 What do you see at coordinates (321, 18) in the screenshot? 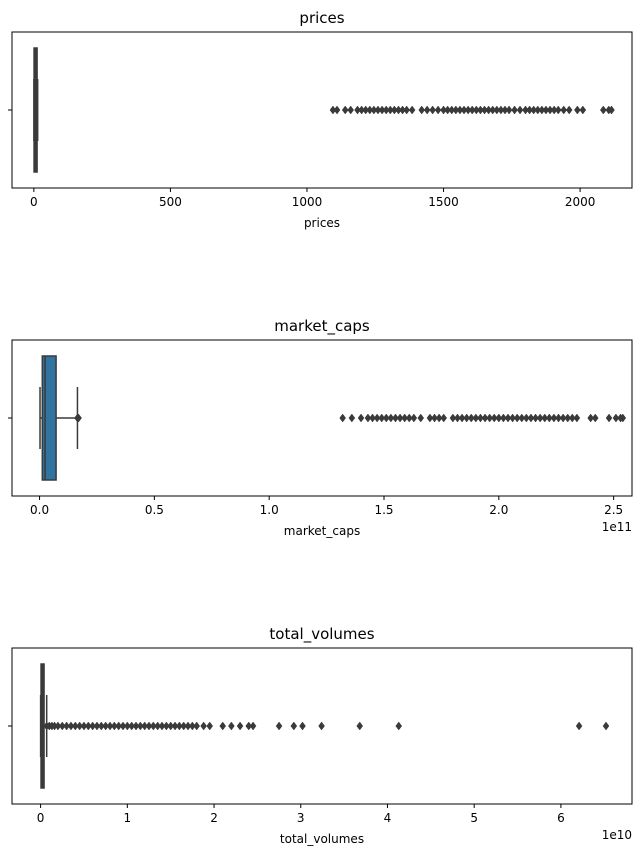
I see `chart-title: prices` at bounding box center [321, 18].